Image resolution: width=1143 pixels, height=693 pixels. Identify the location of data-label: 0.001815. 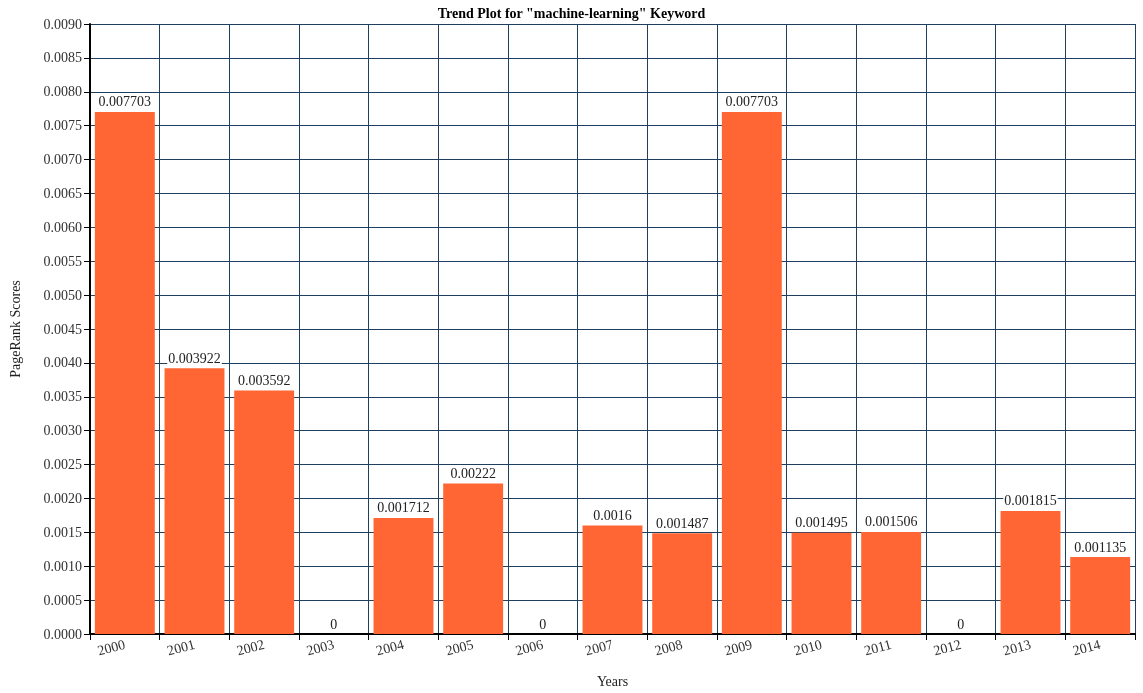
(1030, 501).